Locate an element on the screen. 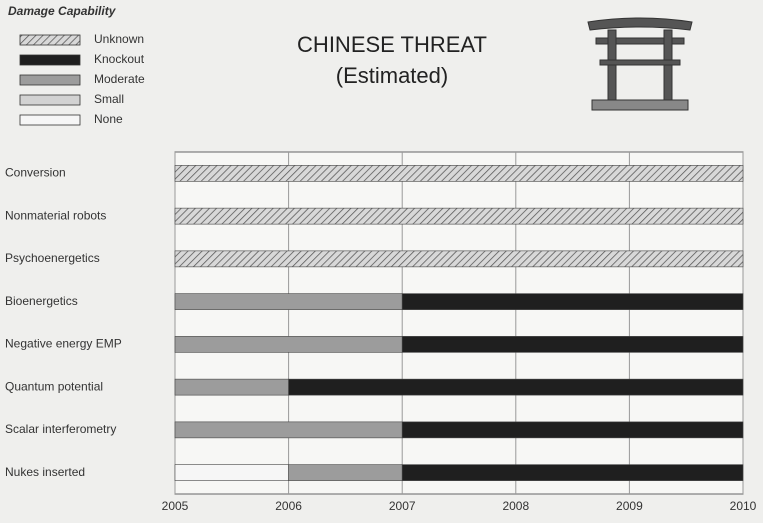  row-label: Quantum potential is located at coordinates (54, 386).